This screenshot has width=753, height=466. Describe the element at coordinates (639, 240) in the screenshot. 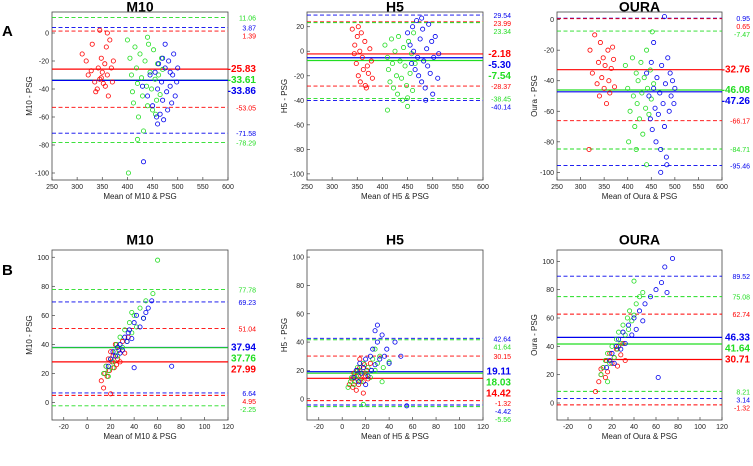

I see `chart-title: OURA` at that location.